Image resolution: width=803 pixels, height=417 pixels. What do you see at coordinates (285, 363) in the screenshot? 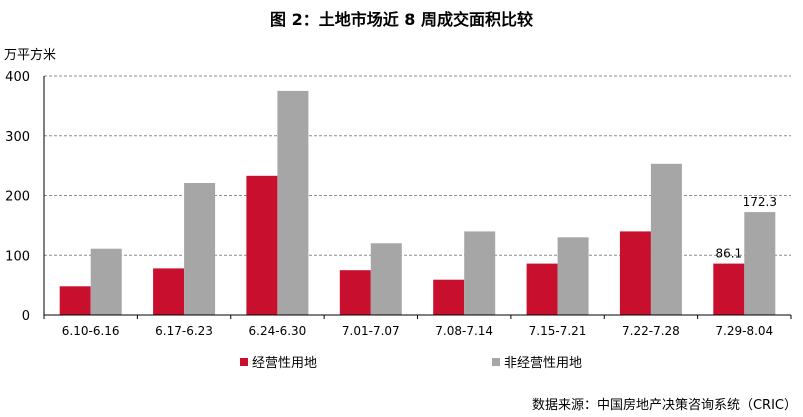
I see `legend-label-operating: 经营性用地` at bounding box center [285, 363].